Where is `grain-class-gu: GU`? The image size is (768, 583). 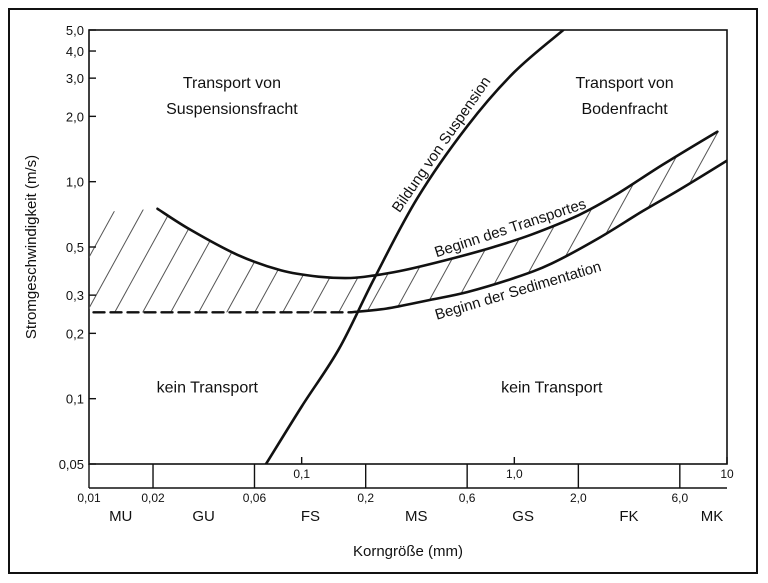
grain-class-gu: GU is located at coordinates (203, 516).